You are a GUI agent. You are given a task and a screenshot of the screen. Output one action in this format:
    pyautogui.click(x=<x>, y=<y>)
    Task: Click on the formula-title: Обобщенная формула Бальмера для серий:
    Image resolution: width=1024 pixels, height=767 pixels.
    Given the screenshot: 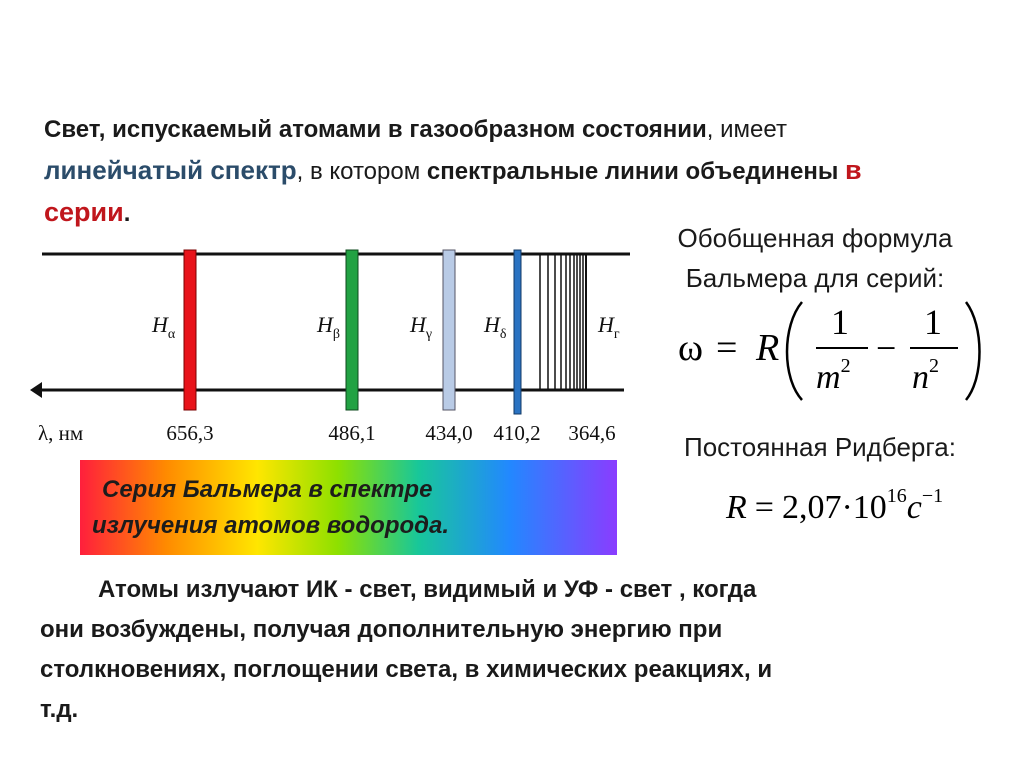 What is the action you would take?
    pyautogui.click(x=815, y=258)
    